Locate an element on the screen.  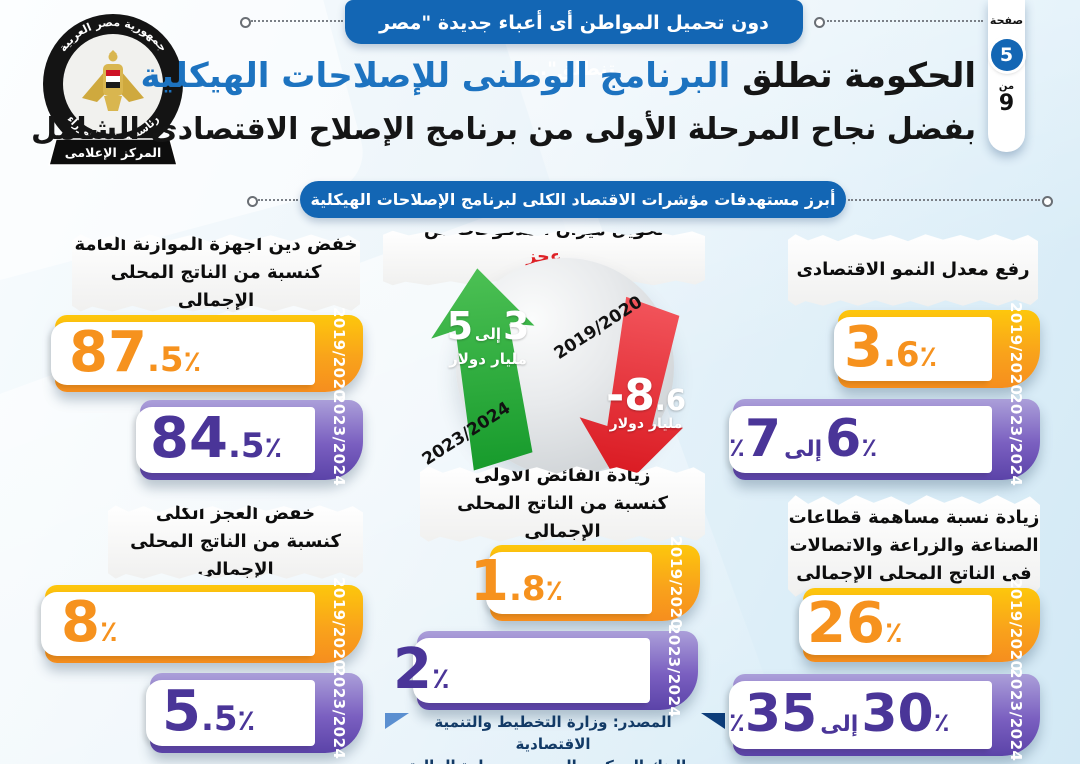
stat-bar-sectors-2023: 30٪إلى35٪ 2023/2024 is located at coordinates (884, 715).